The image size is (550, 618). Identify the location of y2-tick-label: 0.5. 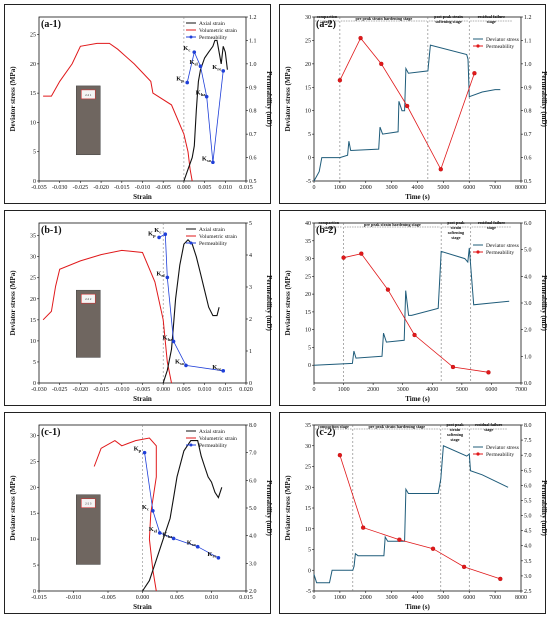
(528, 182).